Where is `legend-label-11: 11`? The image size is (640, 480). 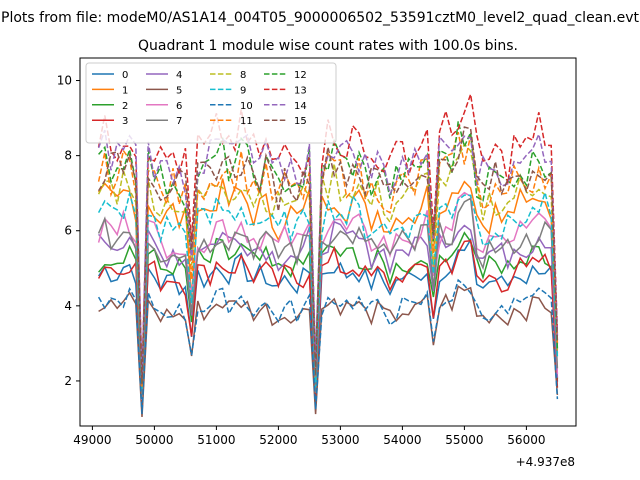 legend-label-11: 11 is located at coordinates (246, 121).